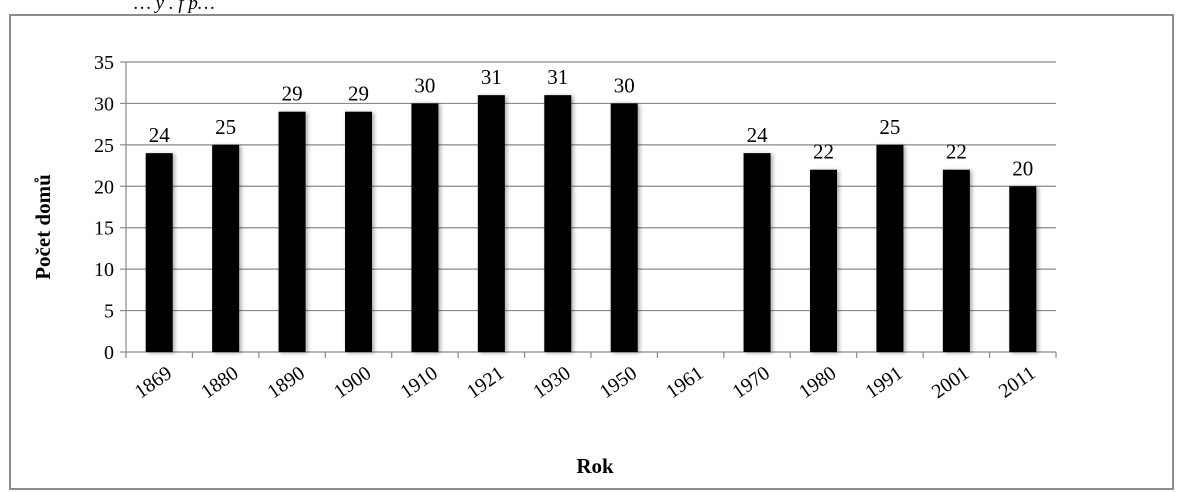 The height and width of the screenshot is (492, 1177). What do you see at coordinates (1022, 168) in the screenshot?
I see `data-label-2011: 20` at bounding box center [1022, 168].